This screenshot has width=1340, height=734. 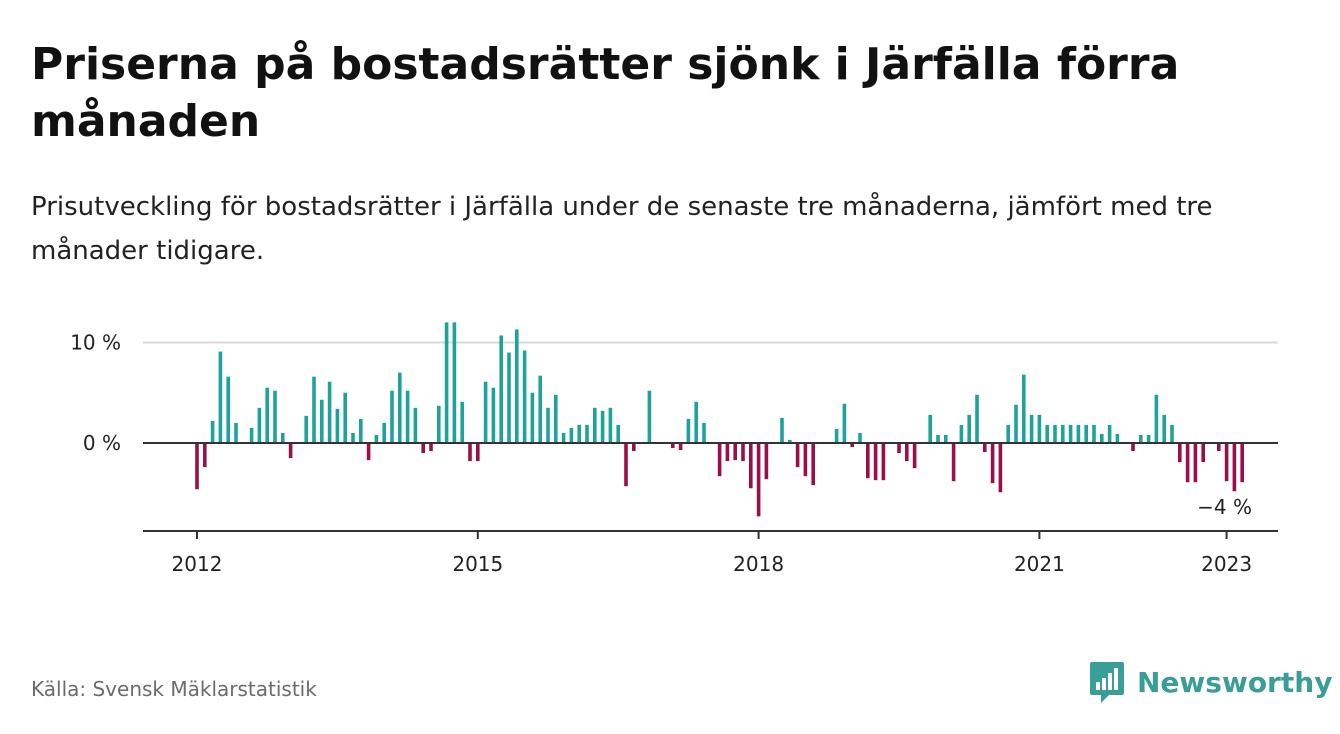 What do you see at coordinates (477, 564) in the screenshot?
I see `x-tick-label: 2015` at bounding box center [477, 564].